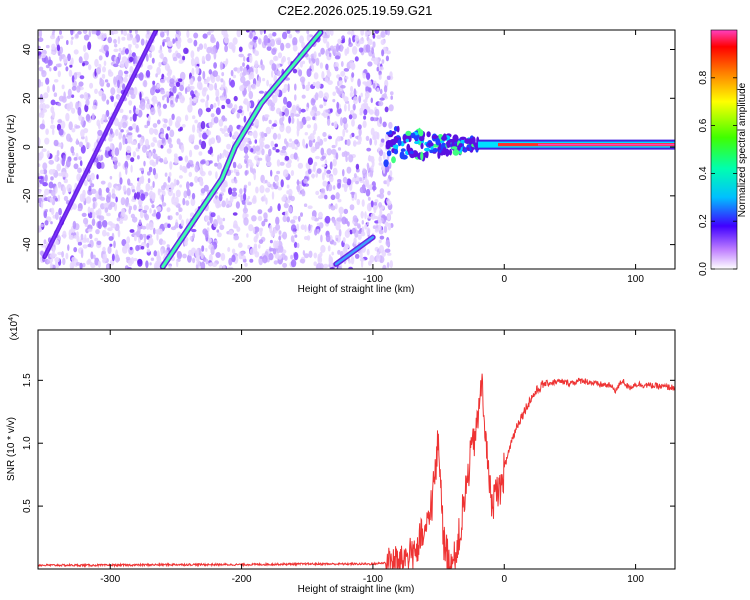  I want to click on spectrogram-y-label: Frequency (Hz), so click(11, 149).